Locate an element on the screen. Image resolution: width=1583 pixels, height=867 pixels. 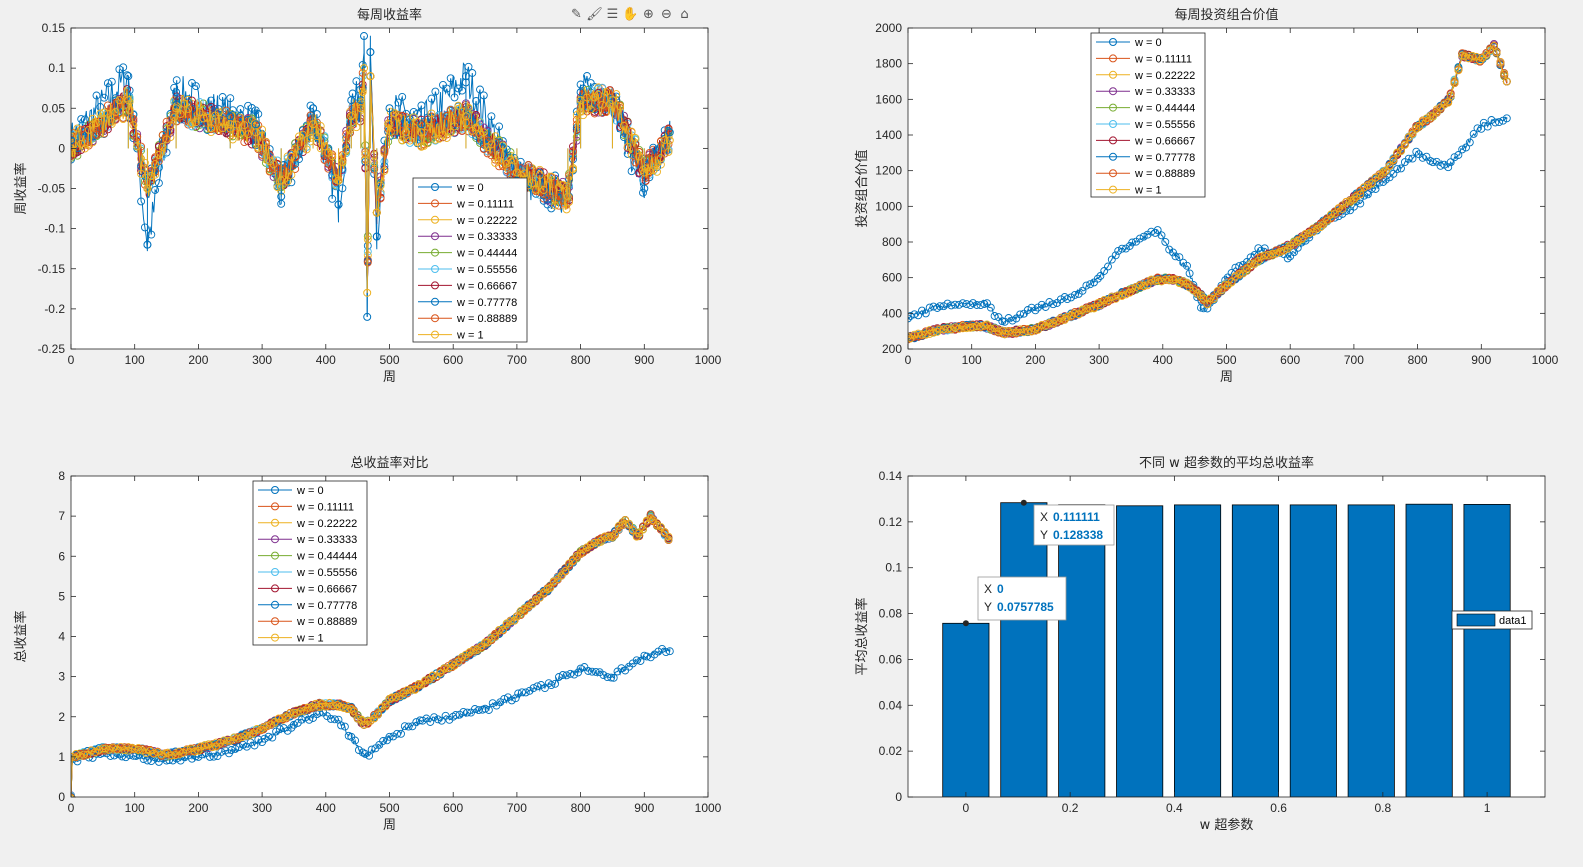
legend-label: w = 0.44444 is located at coordinates (1164, 109).